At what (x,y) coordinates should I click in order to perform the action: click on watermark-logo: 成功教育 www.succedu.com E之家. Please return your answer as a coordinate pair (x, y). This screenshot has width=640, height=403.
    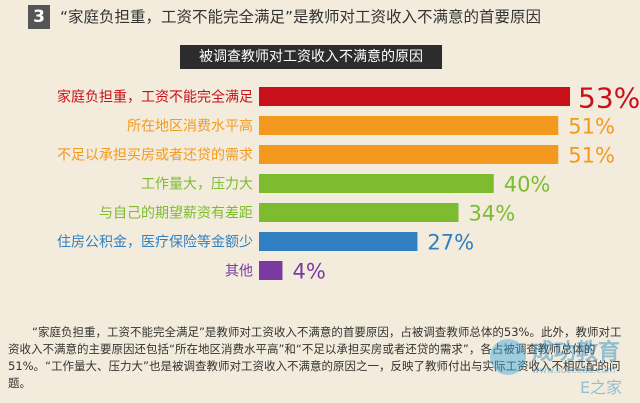
    Looking at the image, I should click on (556, 368).